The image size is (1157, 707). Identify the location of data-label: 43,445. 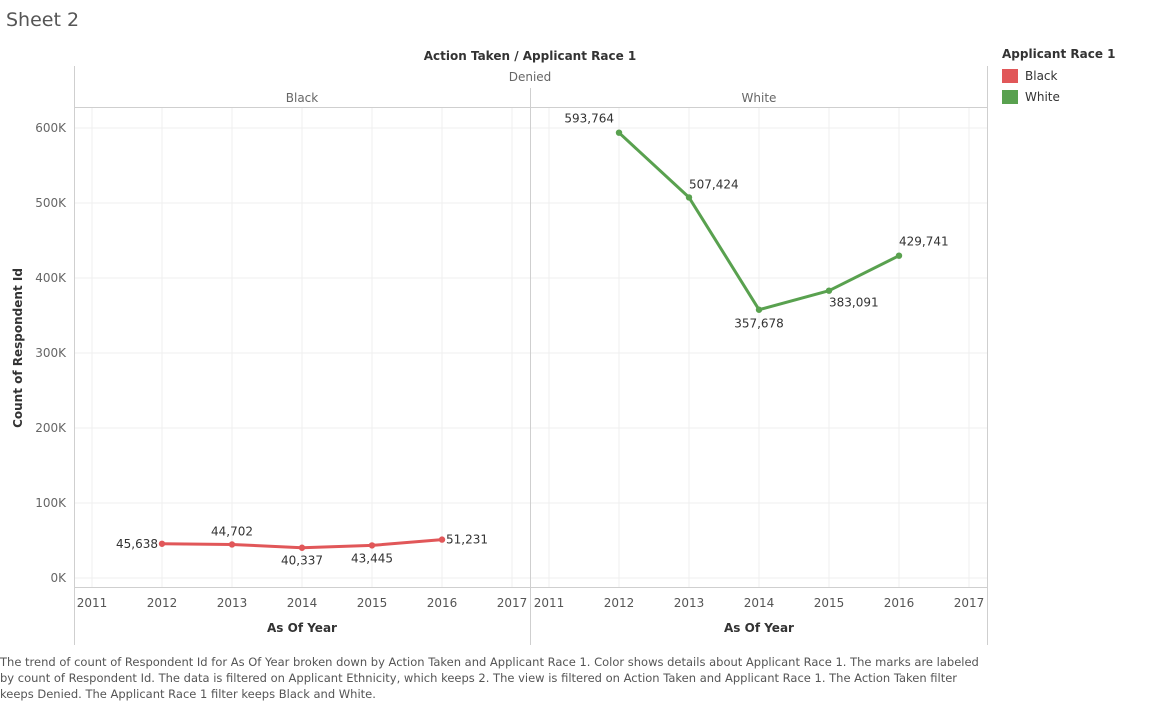
(372, 558).